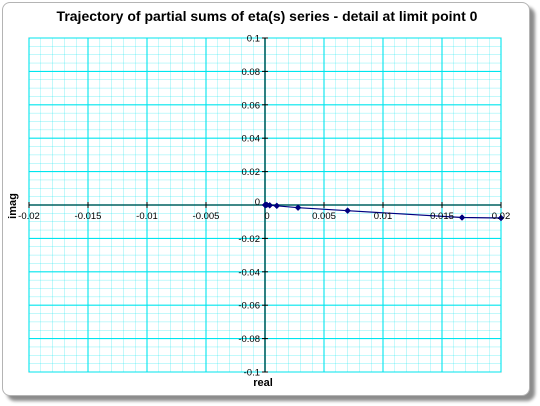 This screenshot has height=406, width=540. Describe the element at coordinates (442, 216) in the screenshot. I see `x-tick-label: 0.015` at that location.